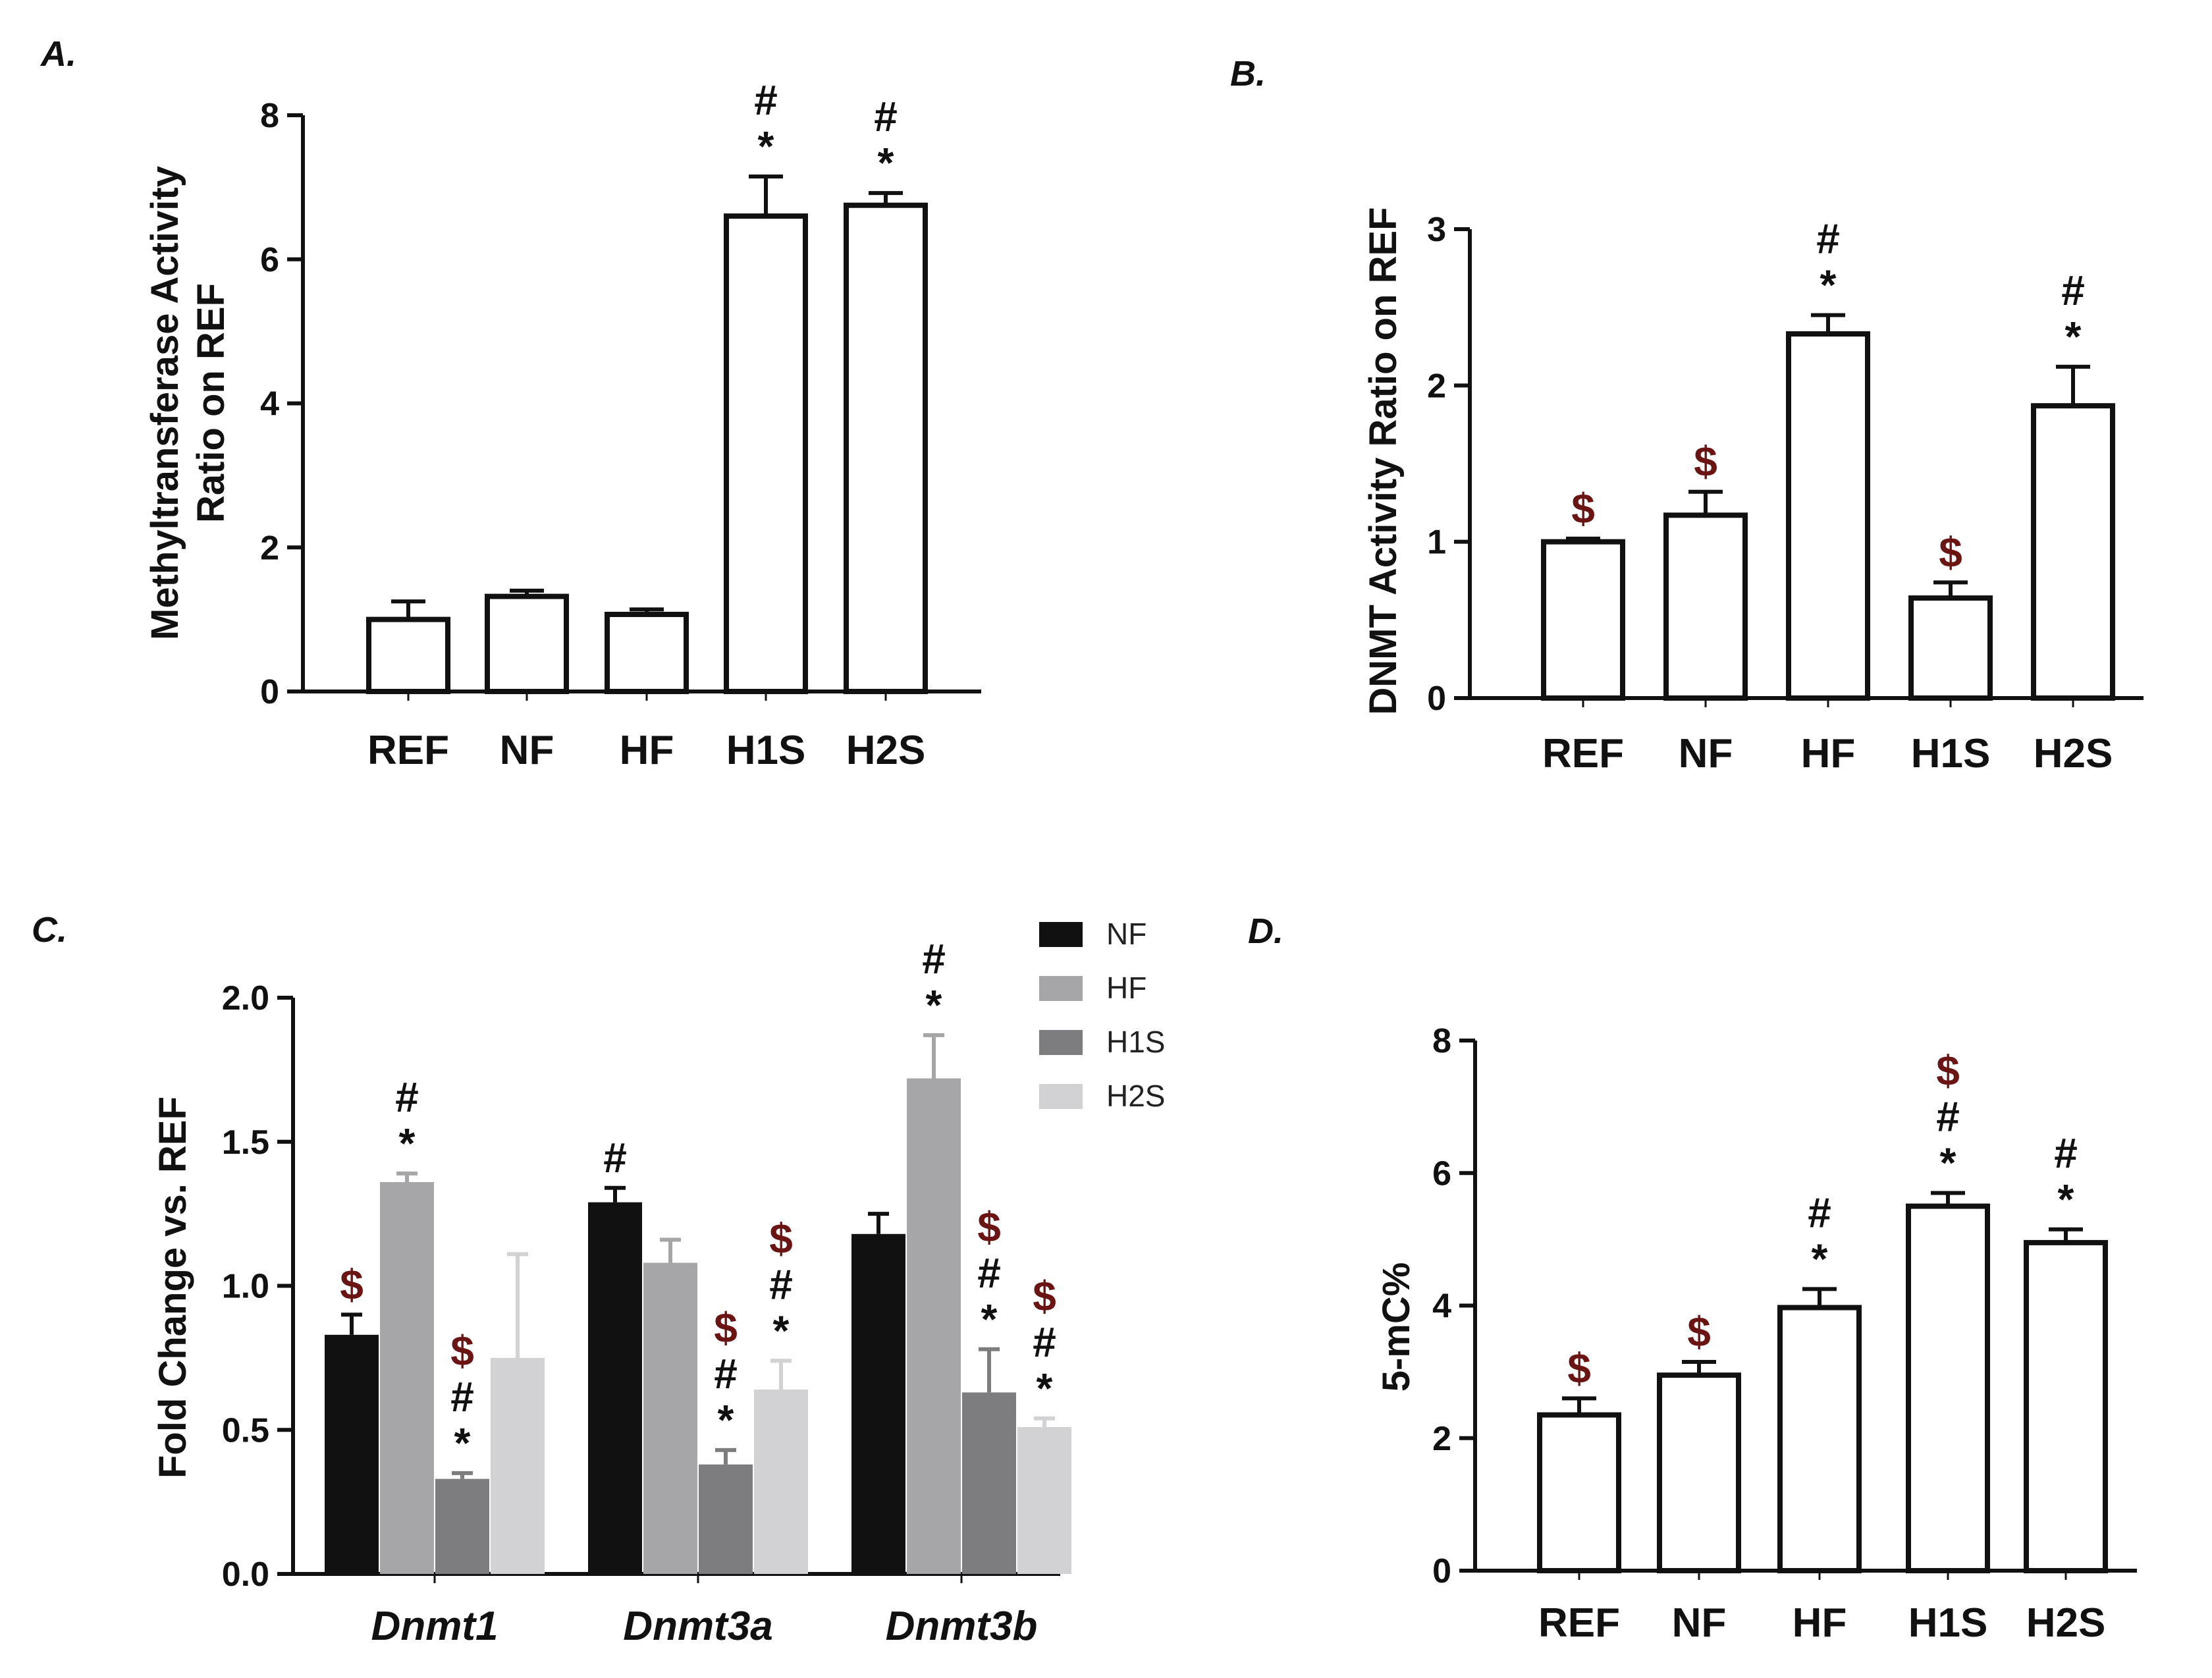 The image size is (2212, 1678). Describe the element at coordinates (462, 1526) in the screenshot. I see `bar-Dnmt1-H1S` at that location.